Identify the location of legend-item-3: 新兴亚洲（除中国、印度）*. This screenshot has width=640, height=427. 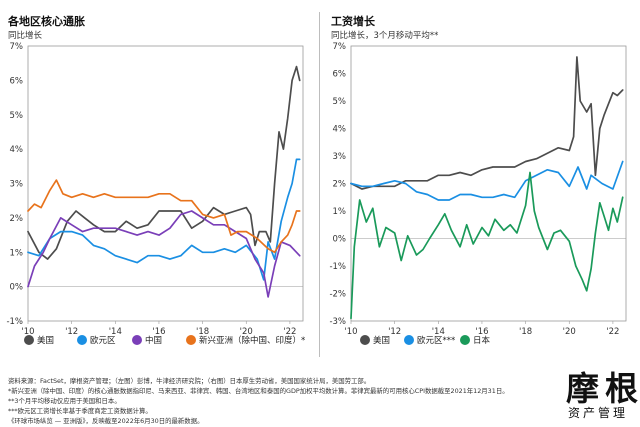
(245, 340).